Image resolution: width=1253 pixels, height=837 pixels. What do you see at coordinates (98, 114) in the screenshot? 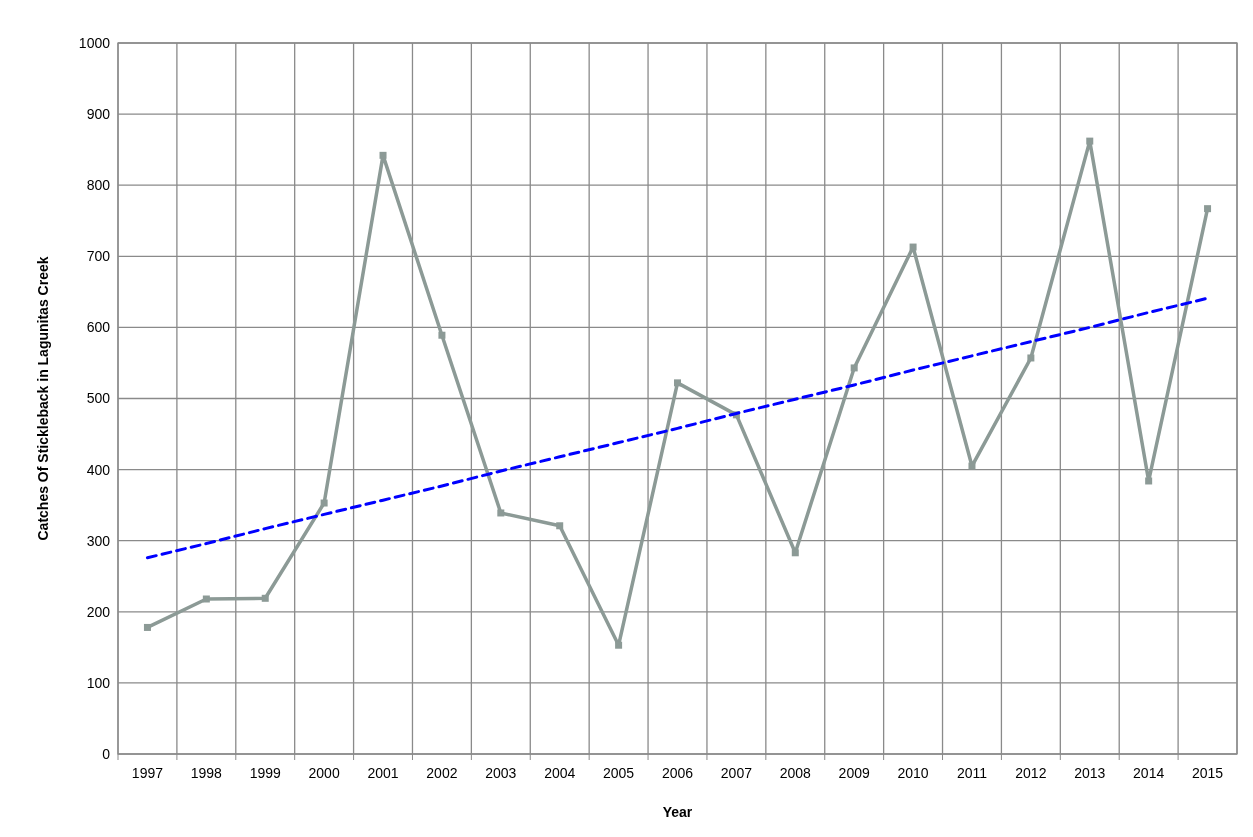
I see `y-tick-label: 900` at bounding box center [98, 114].